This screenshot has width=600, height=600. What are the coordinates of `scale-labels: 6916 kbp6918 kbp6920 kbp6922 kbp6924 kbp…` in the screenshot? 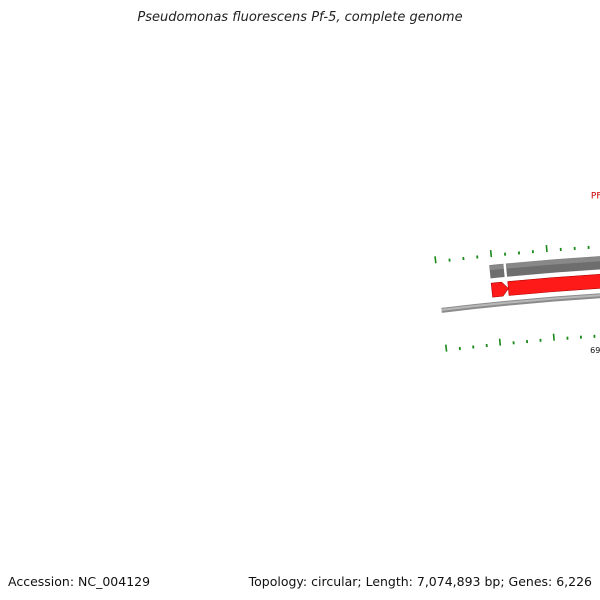 It's located at (595, 350).